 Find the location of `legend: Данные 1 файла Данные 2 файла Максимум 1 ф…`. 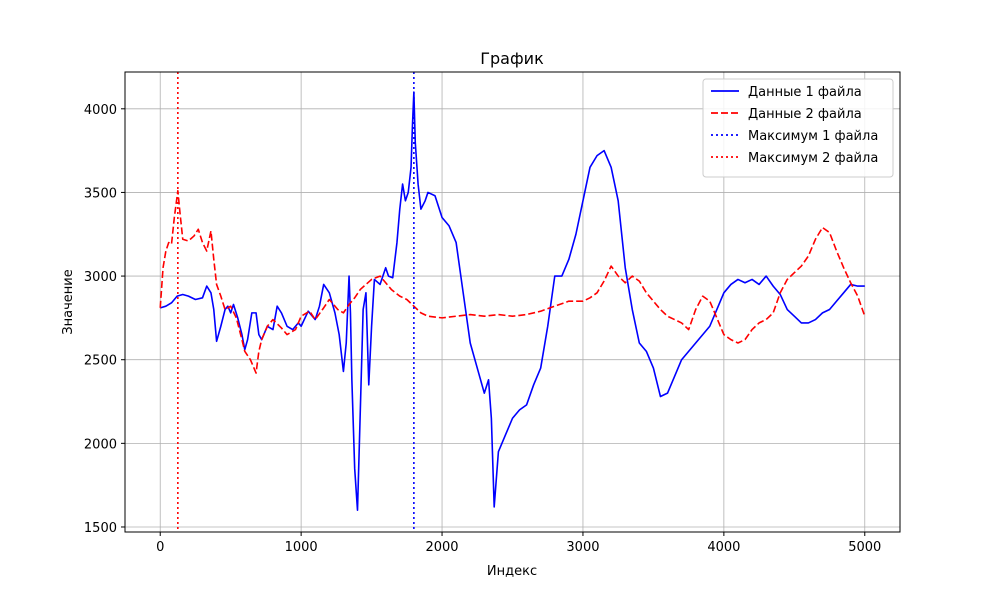

legend: Данные 1 файла Данные 2 файла Максимум 1 ф… is located at coordinates (798, 128).